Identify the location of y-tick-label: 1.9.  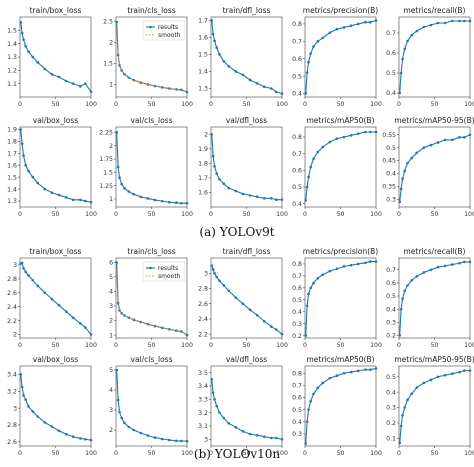
(12, 130).